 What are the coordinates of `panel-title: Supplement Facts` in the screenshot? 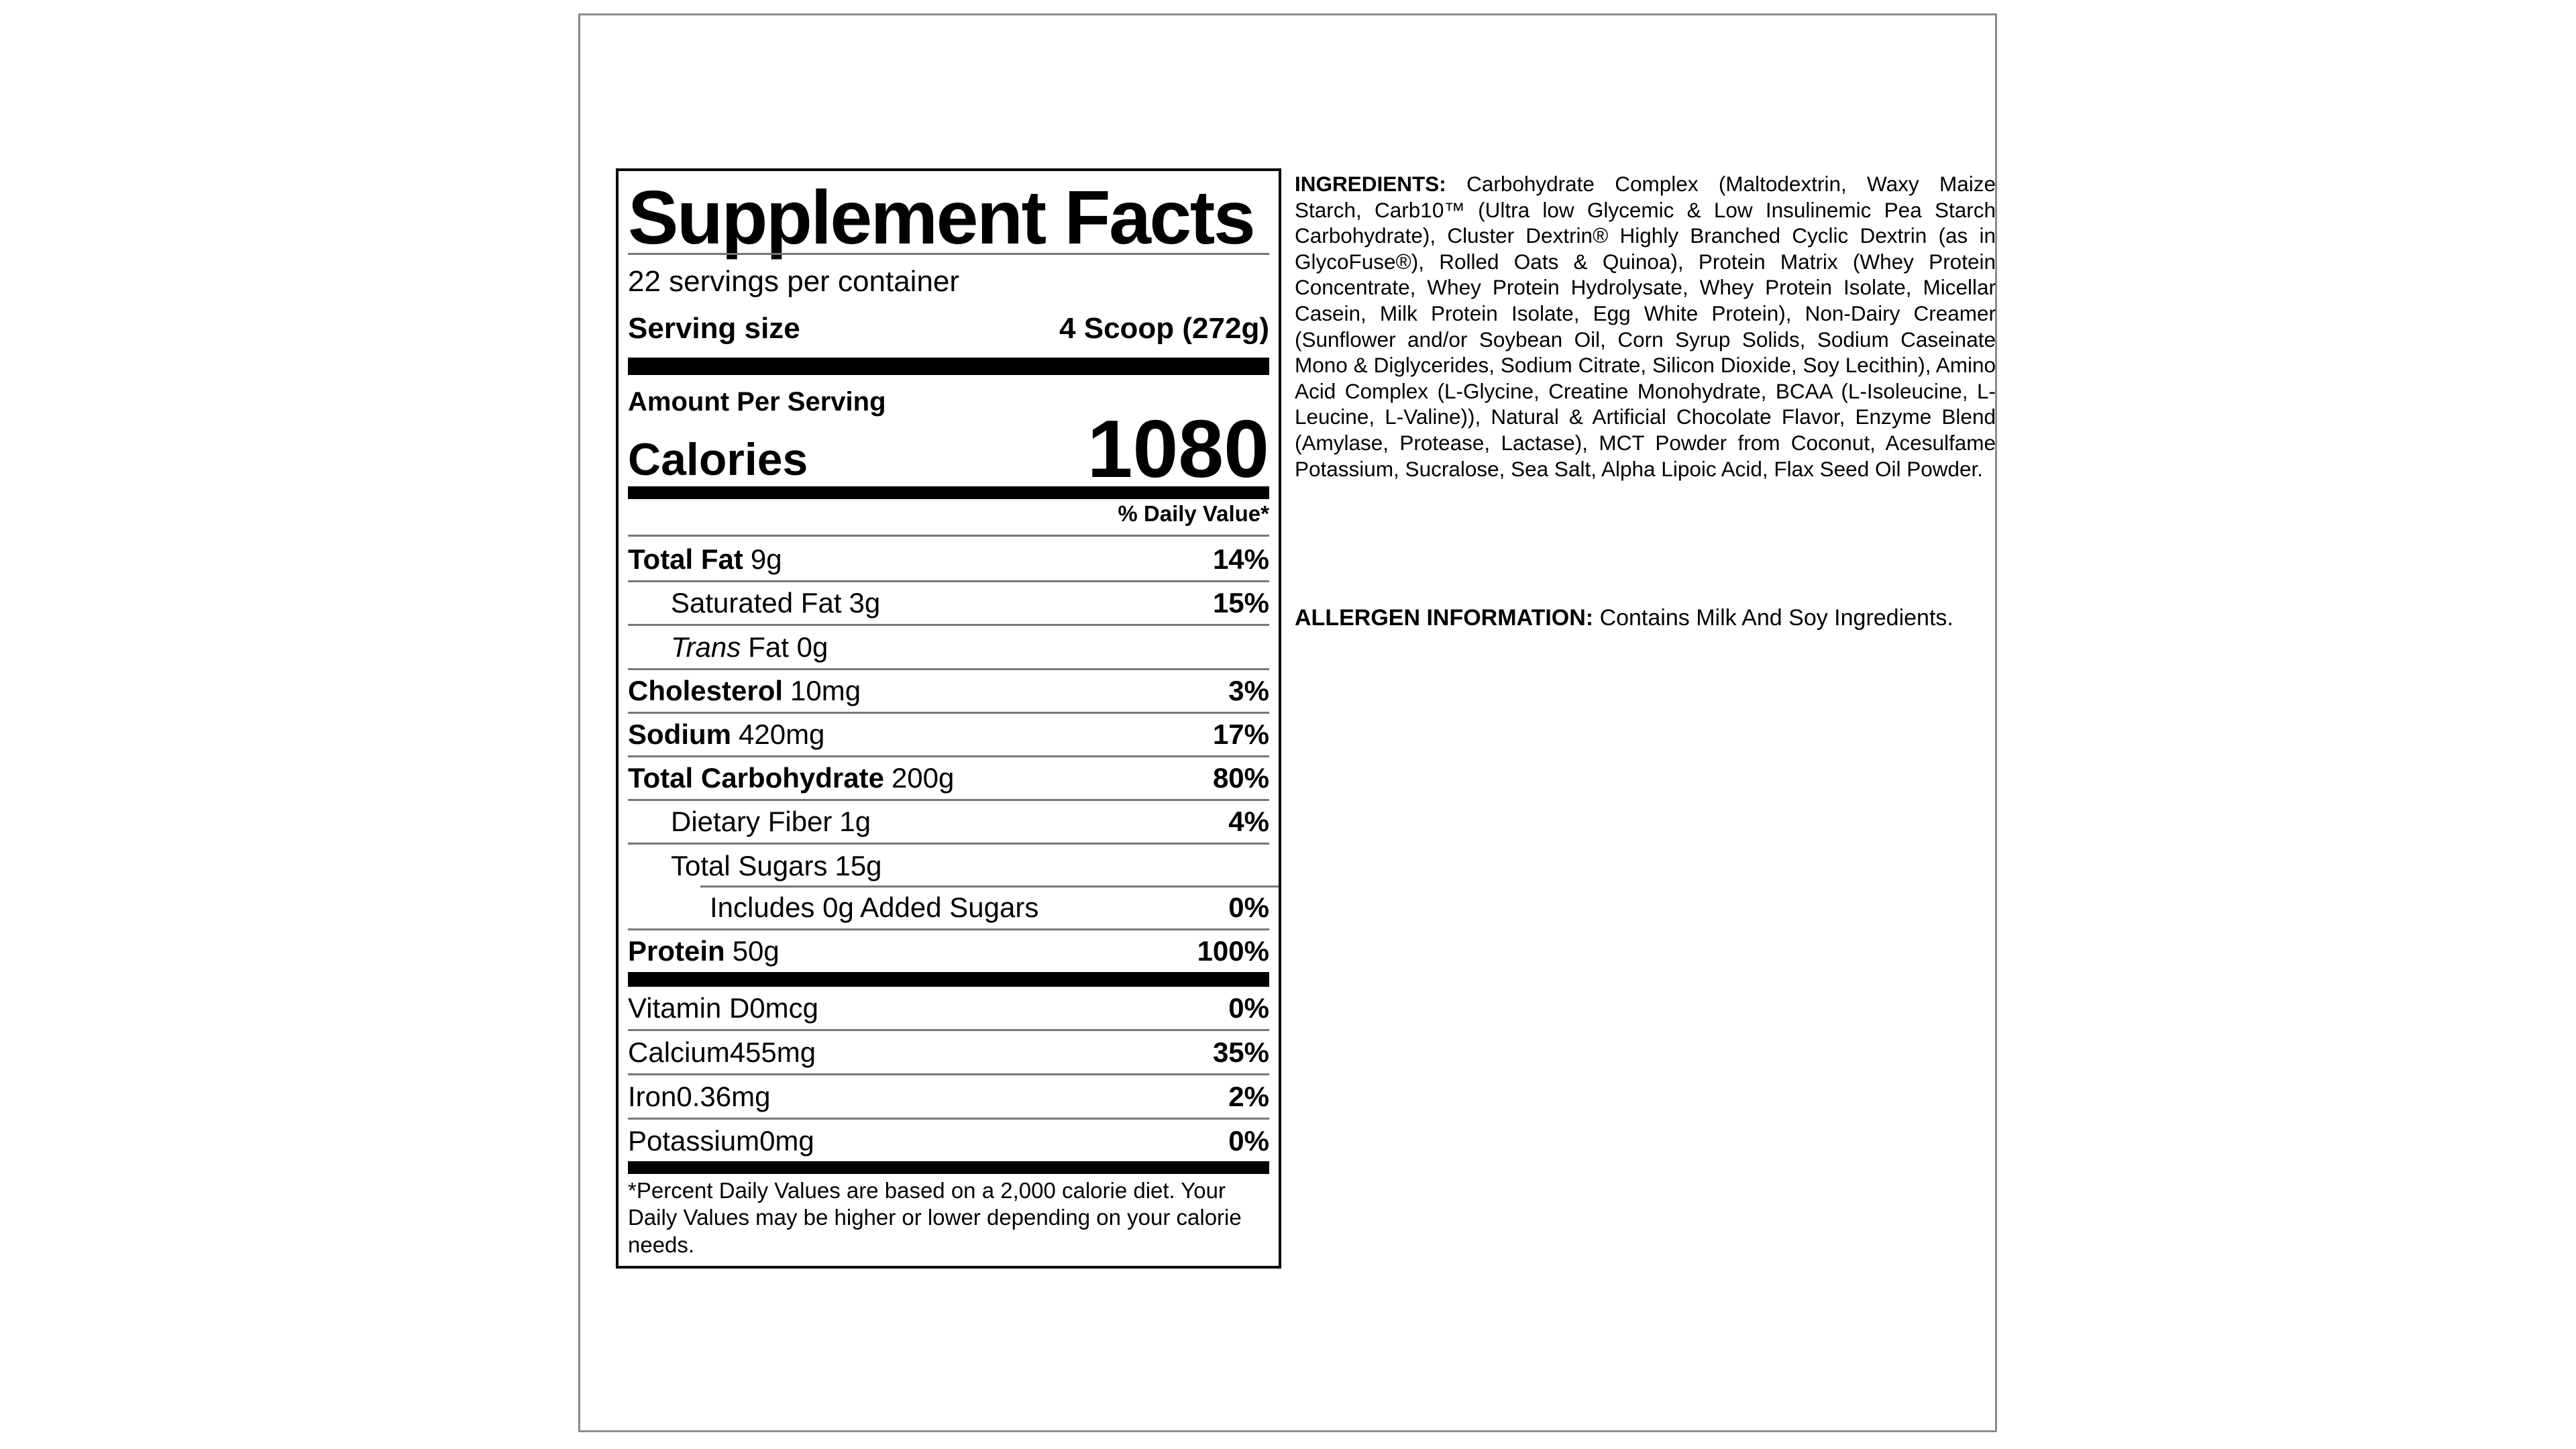 It's located at (942, 217).